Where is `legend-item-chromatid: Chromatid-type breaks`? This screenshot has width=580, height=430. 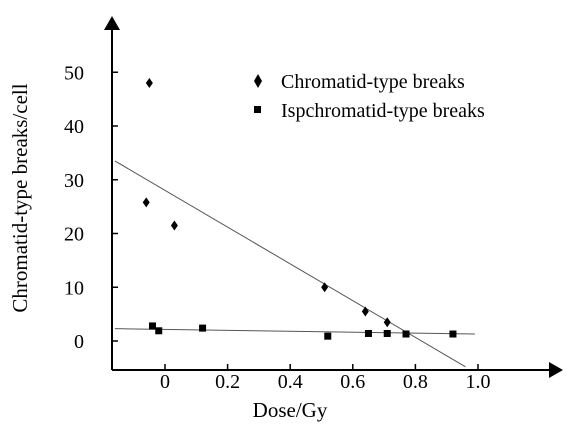
legend-item-chromatid: Chromatid-type breaks is located at coordinates (359, 82).